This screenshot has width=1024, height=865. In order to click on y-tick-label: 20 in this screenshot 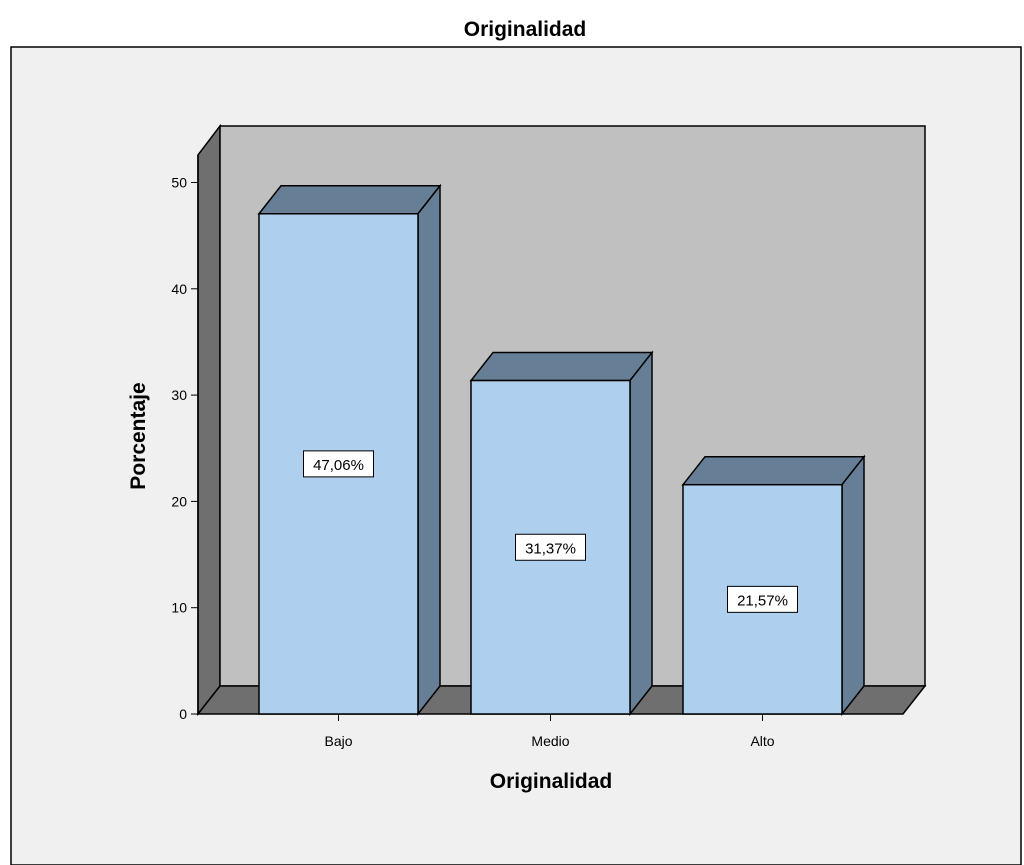, I will do `click(179, 501)`.